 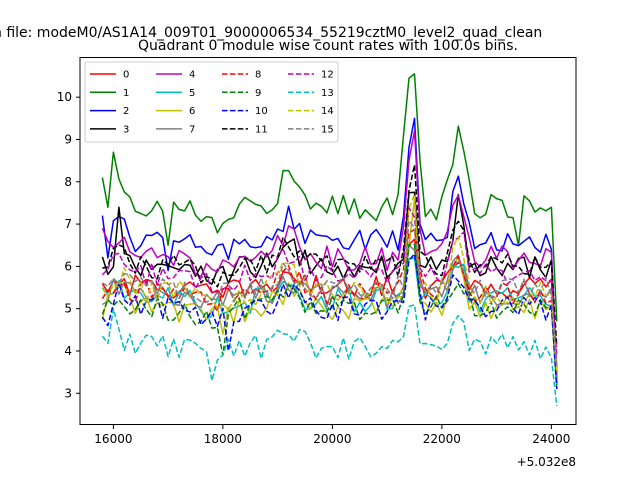 What do you see at coordinates (327, 75) in the screenshot?
I see `legend-label-12: 12` at bounding box center [327, 75].